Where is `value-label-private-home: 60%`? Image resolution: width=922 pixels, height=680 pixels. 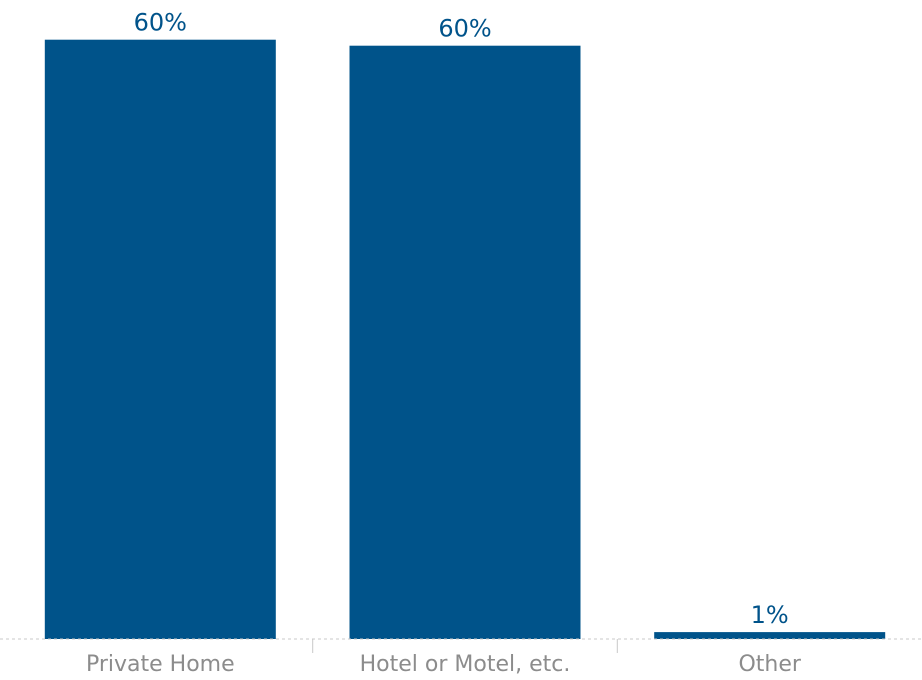
value-label-private-home: 60% is located at coordinates (160, 23).